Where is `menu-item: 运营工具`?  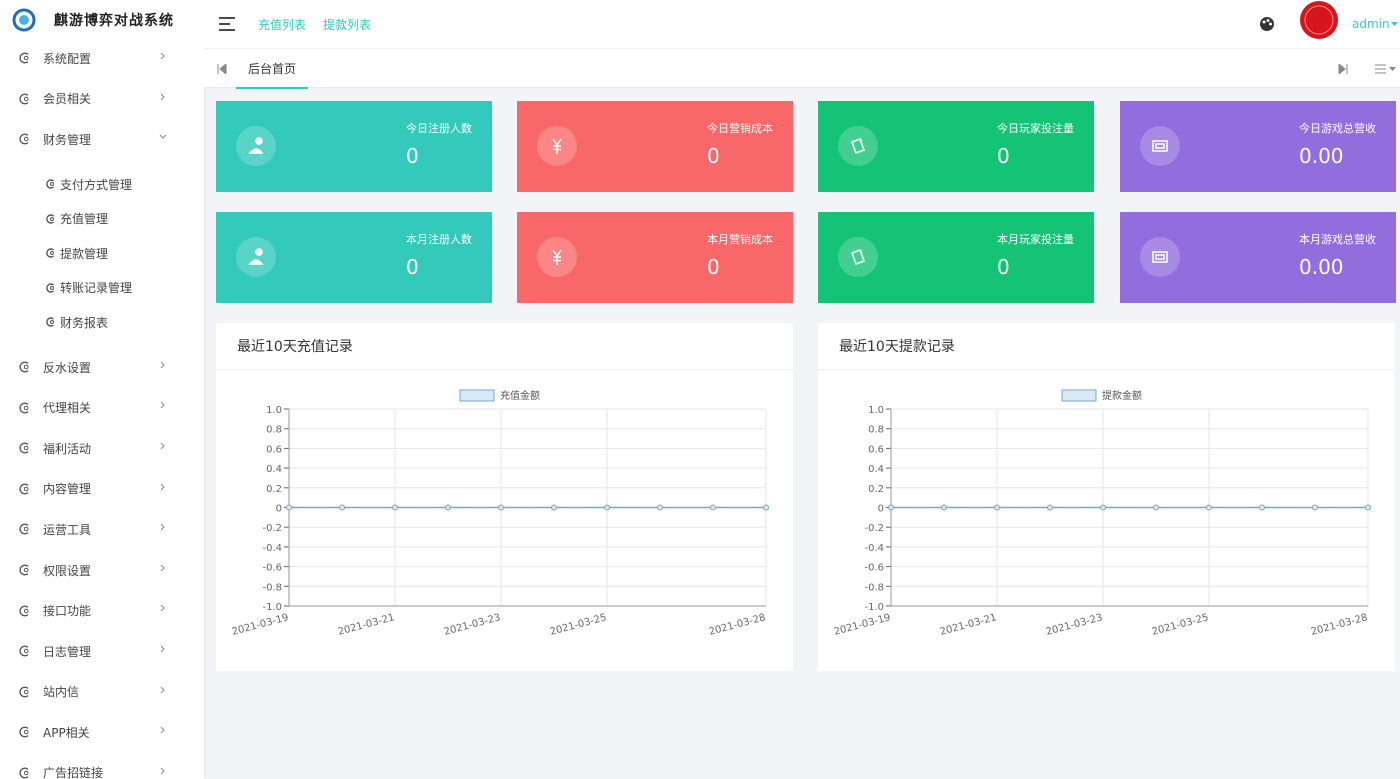 menu-item: 运营工具 is located at coordinates (102, 529).